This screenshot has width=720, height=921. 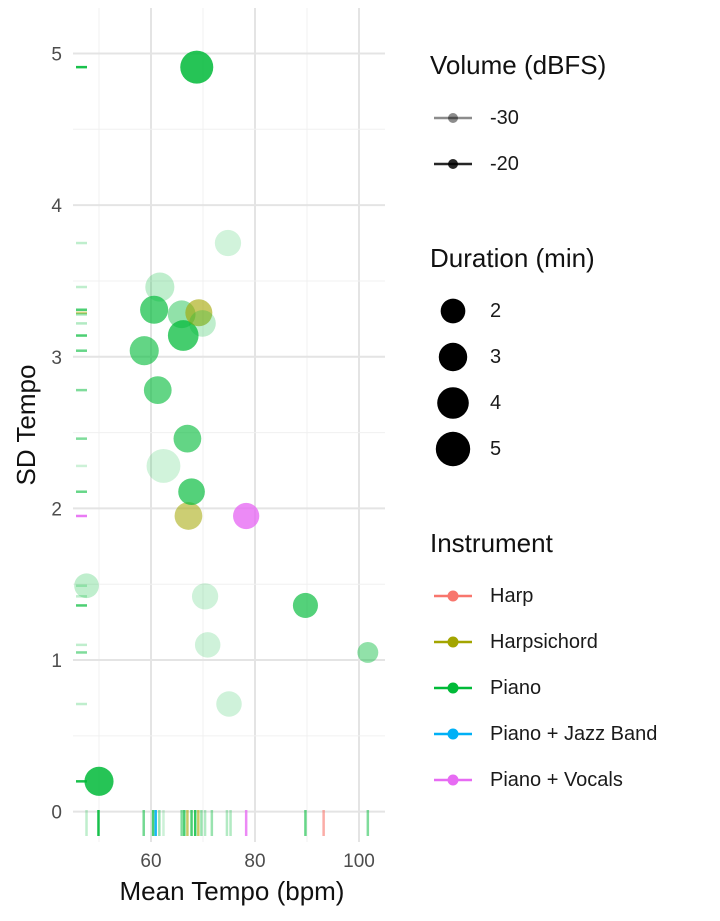 What do you see at coordinates (496, 356) in the screenshot?
I see `duration-legend-label: 3` at bounding box center [496, 356].